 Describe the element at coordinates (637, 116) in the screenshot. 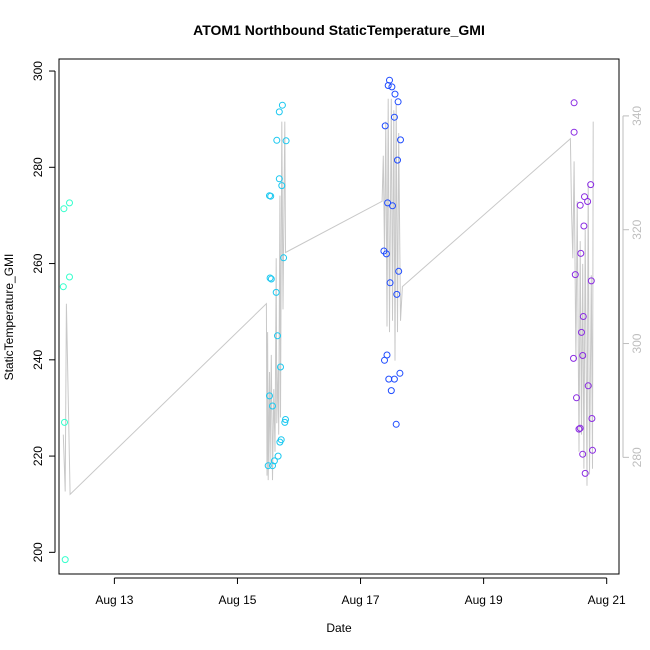

I see `y2-tick-label: 340` at that location.